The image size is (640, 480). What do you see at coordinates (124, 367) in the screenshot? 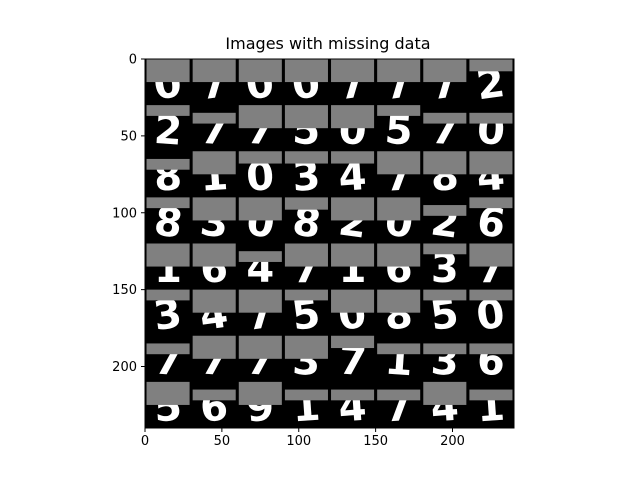
I see `y-tick-label: 200` at bounding box center [124, 367].